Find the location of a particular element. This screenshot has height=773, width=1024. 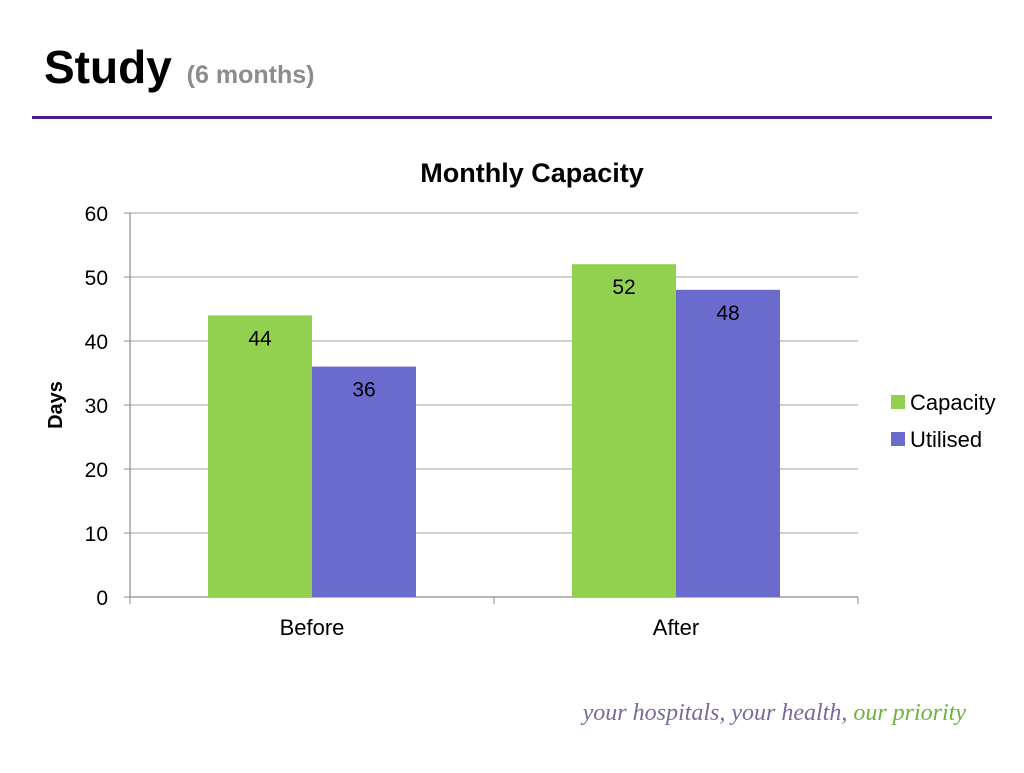

y-tick-label: 50 is located at coordinates (96, 278).